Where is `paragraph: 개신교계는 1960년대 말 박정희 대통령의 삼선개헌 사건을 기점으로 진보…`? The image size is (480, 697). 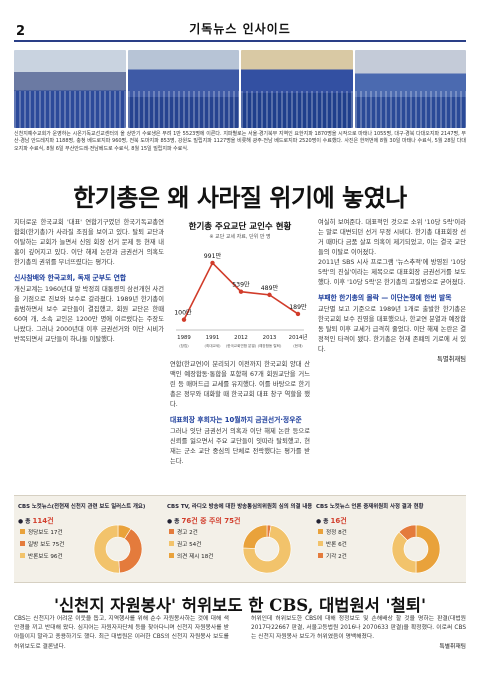 paragraph: 개신교계는 1960년대 말 박정희 대통령의 삼선개헌 사건을 기점으로 진보… is located at coordinates (89, 314).